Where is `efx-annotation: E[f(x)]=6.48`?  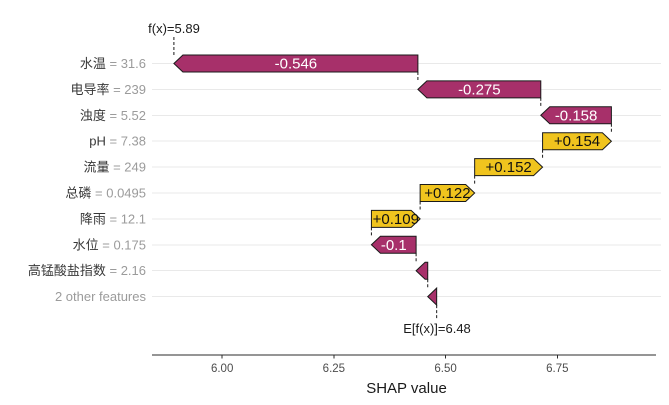 efx-annotation: E[f(x)]=6.48 is located at coordinates (437, 328).